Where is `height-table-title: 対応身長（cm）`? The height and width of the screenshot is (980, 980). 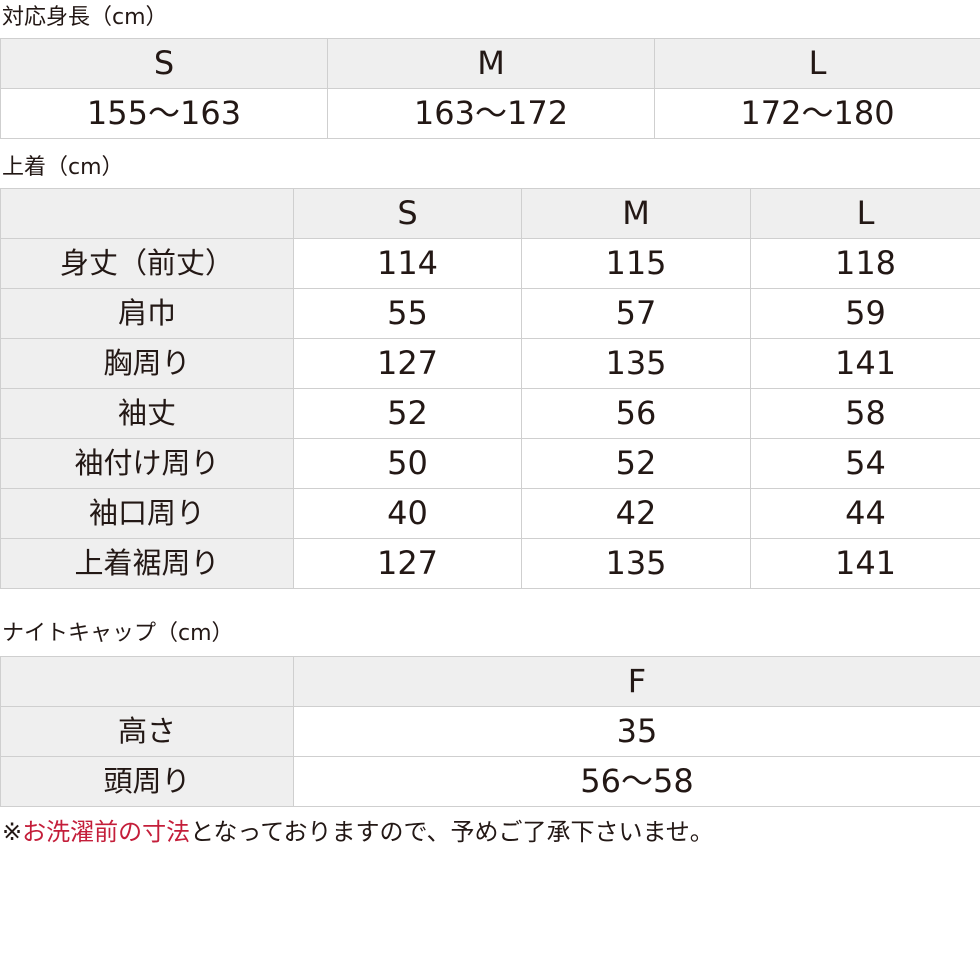
height-table-title: 対応身長（cm） is located at coordinates (85, 17).